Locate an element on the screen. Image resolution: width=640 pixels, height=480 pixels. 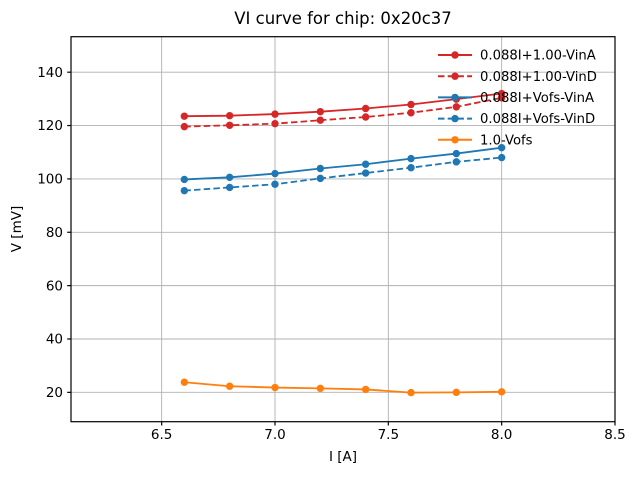
y-tick-label: 120 is located at coordinates (50, 126).